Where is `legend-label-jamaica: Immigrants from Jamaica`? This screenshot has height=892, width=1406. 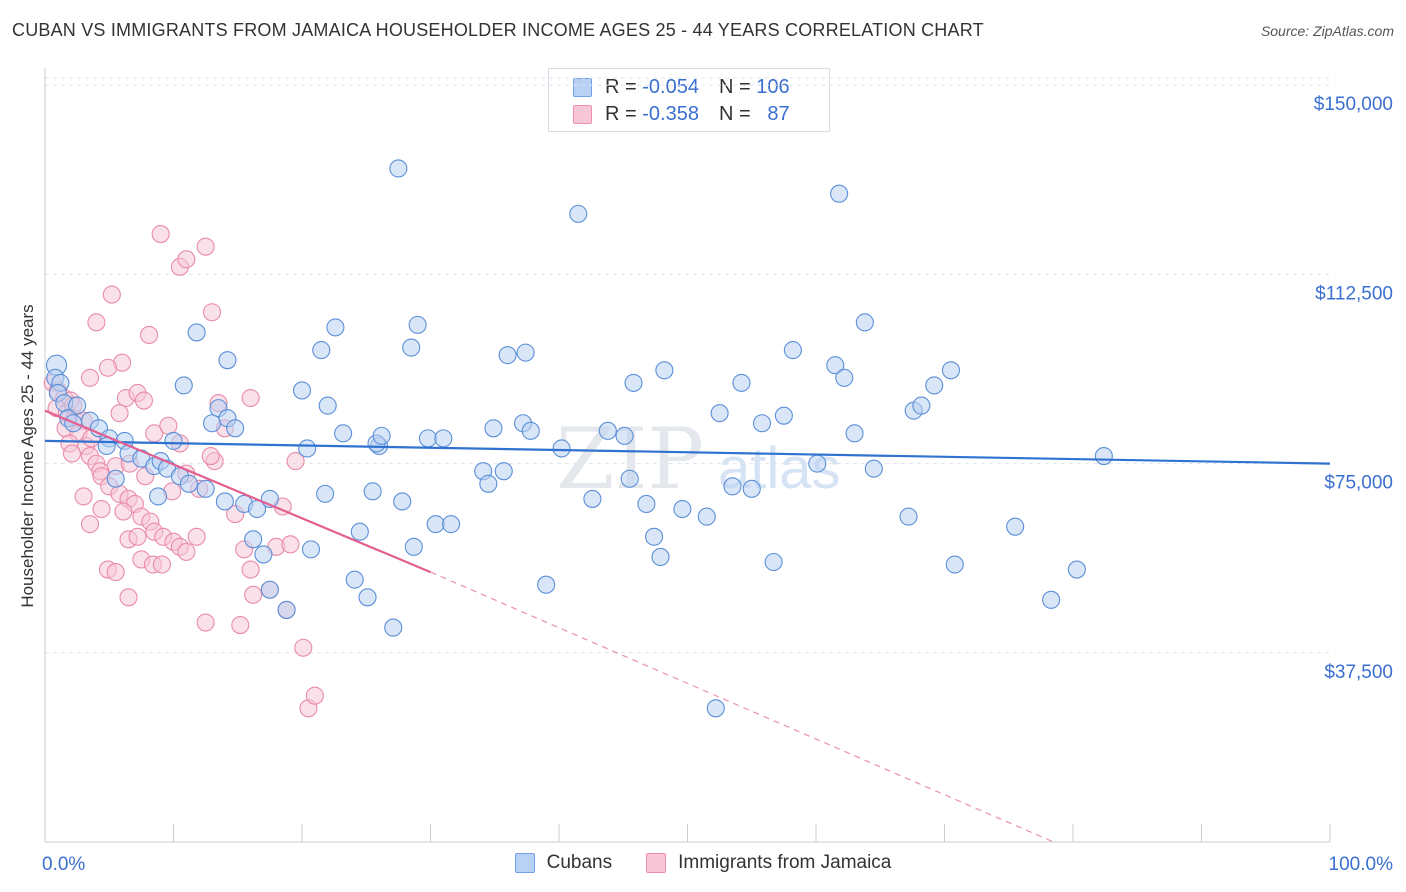
legend-label-jamaica: Immigrants from Jamaica is located at coordinates (785, 862).